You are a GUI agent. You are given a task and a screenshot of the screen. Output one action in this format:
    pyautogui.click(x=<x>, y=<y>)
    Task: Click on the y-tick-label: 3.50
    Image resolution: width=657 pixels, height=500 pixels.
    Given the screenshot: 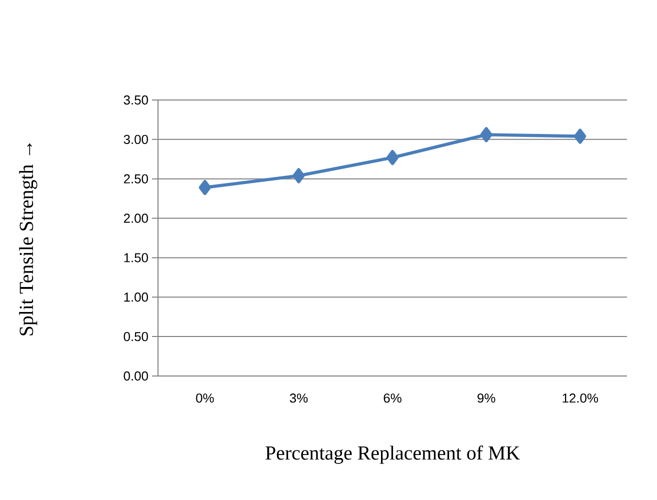 What is the action you would take?
    pyautogui.click(x=136, y=100)
    